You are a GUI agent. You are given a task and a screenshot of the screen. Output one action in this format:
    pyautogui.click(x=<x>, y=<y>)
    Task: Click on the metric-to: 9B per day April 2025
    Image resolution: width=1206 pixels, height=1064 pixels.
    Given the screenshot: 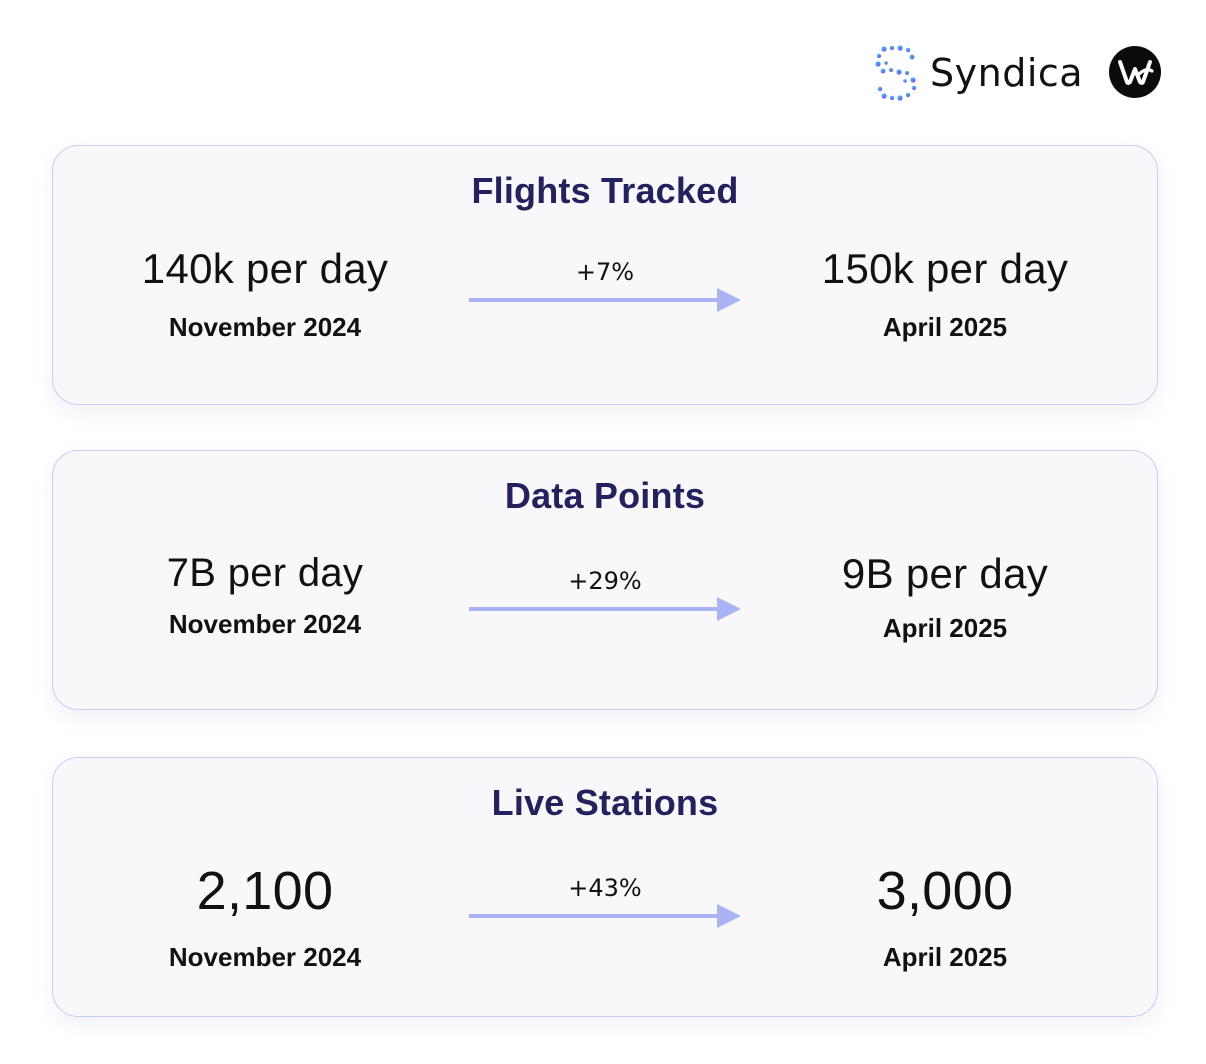 What is the action you would take?
    pyautogui.click(x=945, y=596)
    